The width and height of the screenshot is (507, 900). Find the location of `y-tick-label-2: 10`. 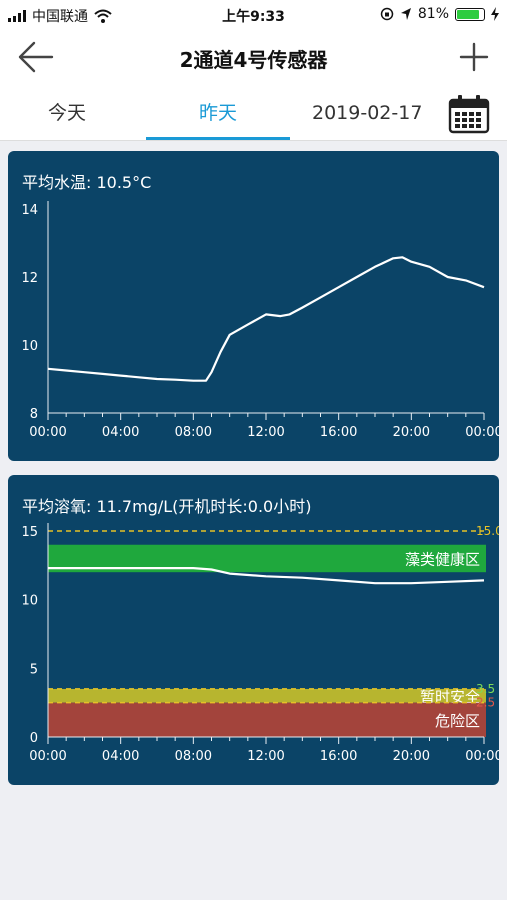

y-tick-label-2: 10 is located at coordinates (29, 601).